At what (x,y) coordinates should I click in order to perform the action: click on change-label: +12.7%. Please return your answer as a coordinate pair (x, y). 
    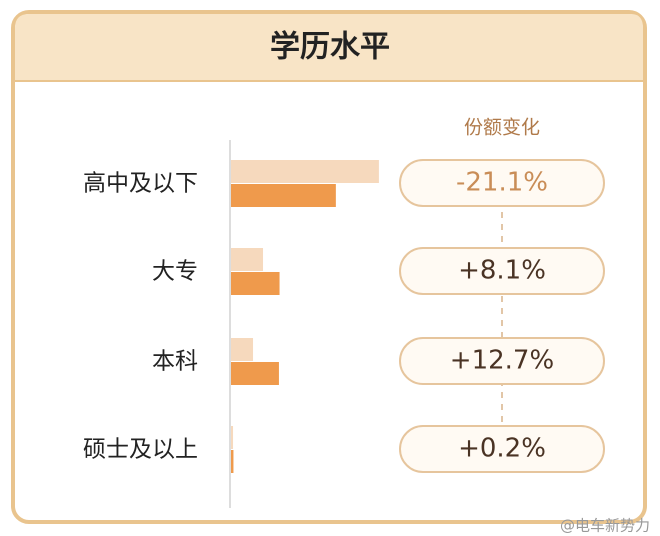
    Looking at the image, I should click on (502, 361).